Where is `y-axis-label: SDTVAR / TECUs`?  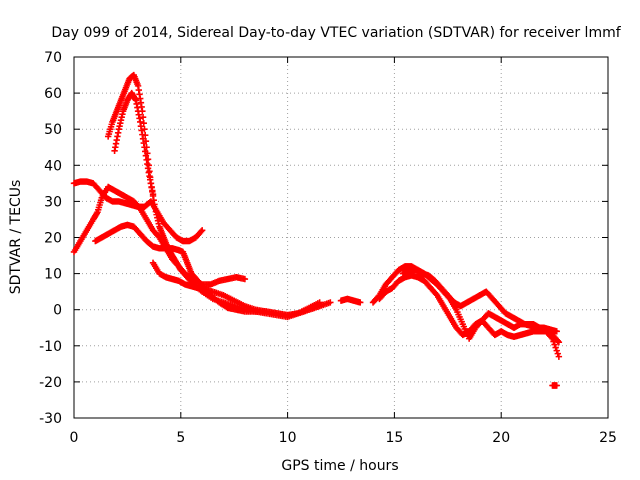 y-axis-label: SDTVAR / TECUs is located at coordinates (16, 237).